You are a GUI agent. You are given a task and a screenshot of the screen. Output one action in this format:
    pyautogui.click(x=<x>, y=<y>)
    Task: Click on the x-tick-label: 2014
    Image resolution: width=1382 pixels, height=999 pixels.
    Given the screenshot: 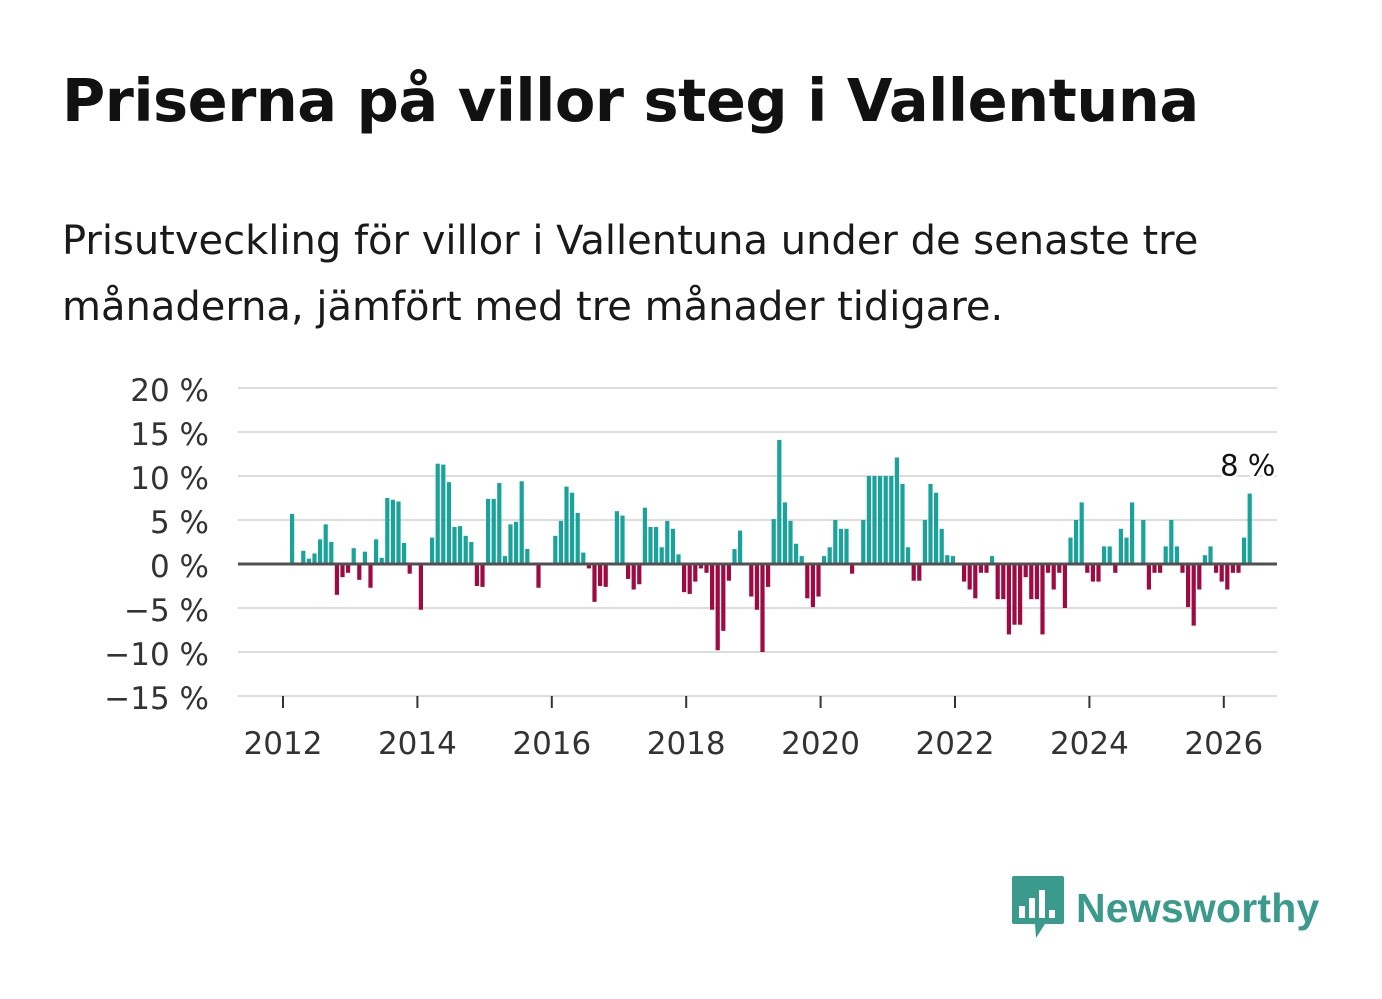 What is the action you would take?
    pyautogui.click(x=417, y=744)
    